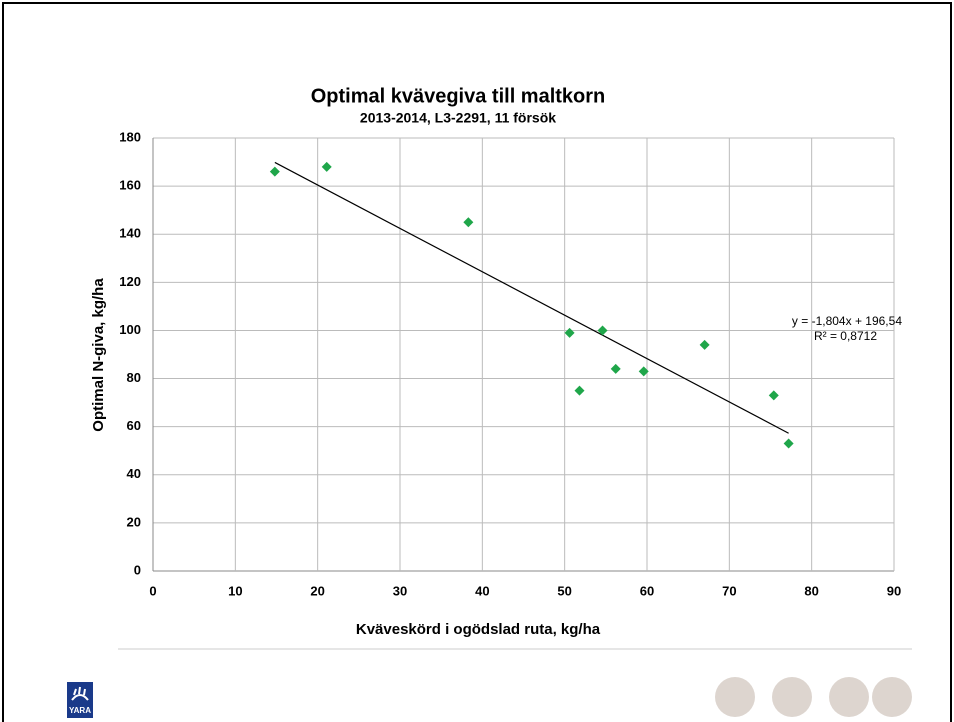  I want to click on x-tick-label: 20, so click(317, 590).